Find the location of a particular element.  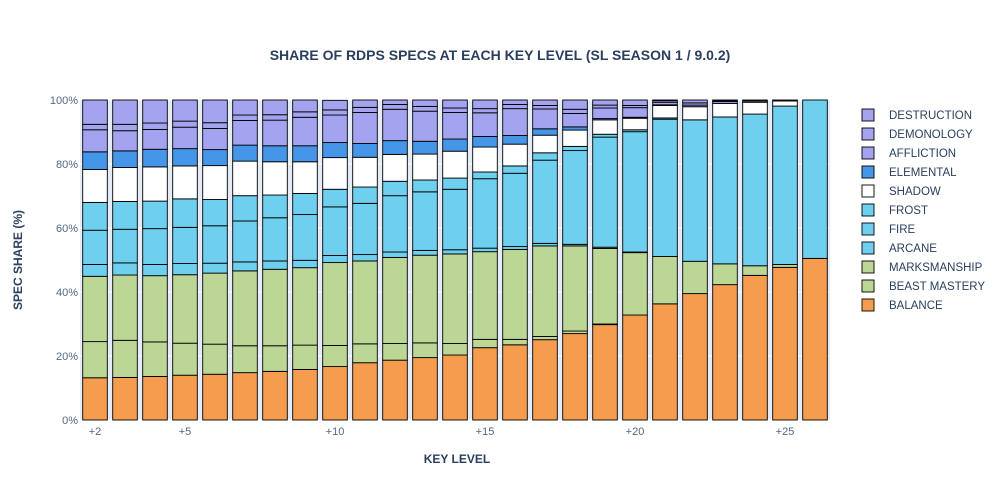

legend-label: DEMONOLOGY is located at coordinates (931, 135).